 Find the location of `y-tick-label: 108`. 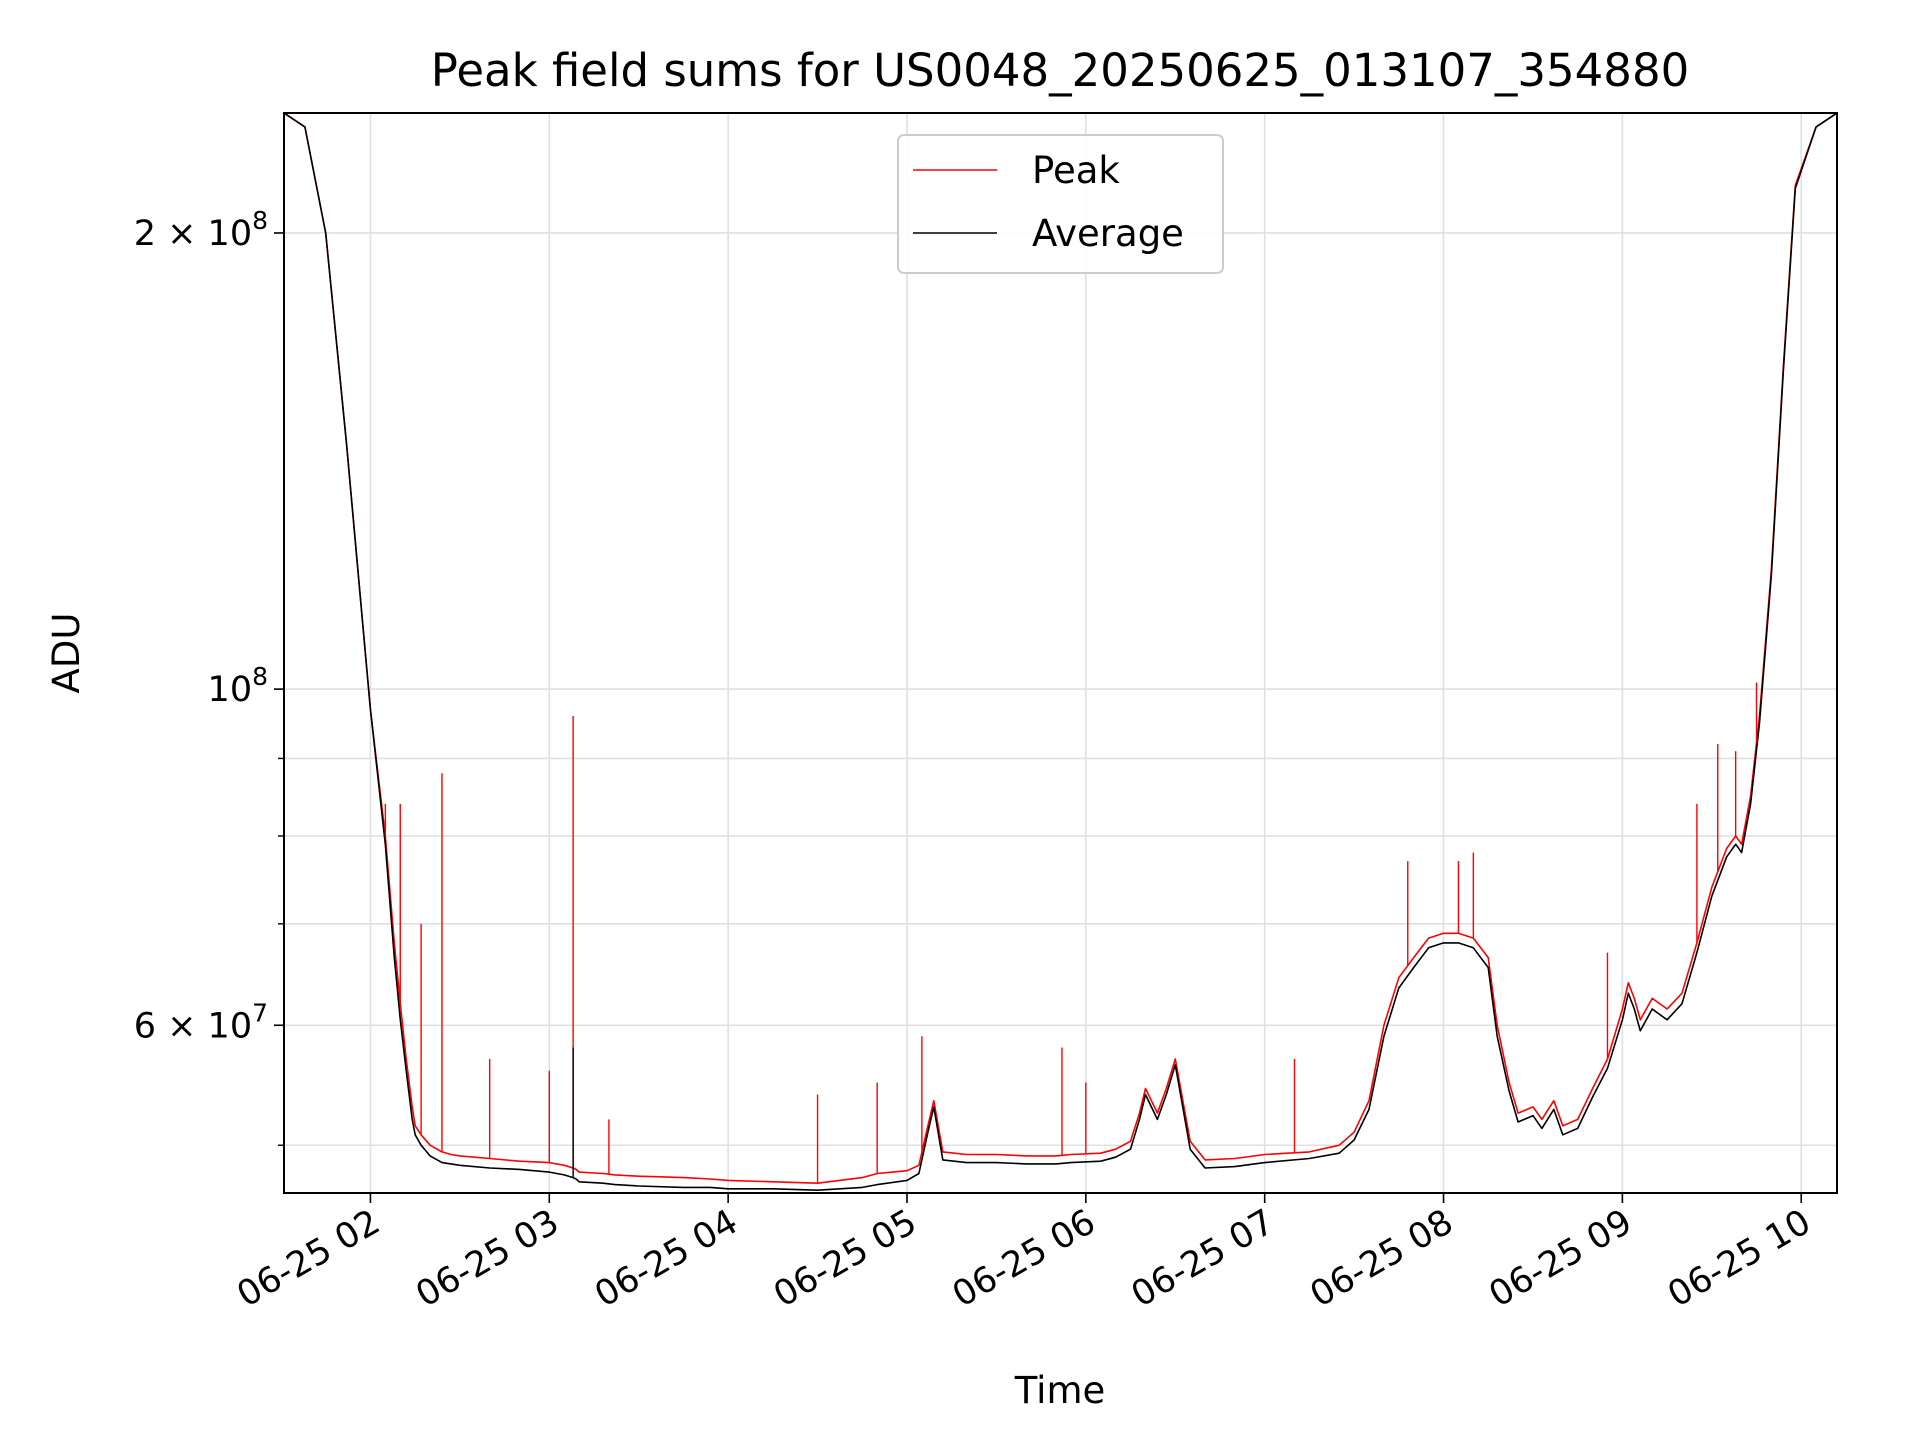

y-tick-label: 108 is located at coordinates (238, 686).